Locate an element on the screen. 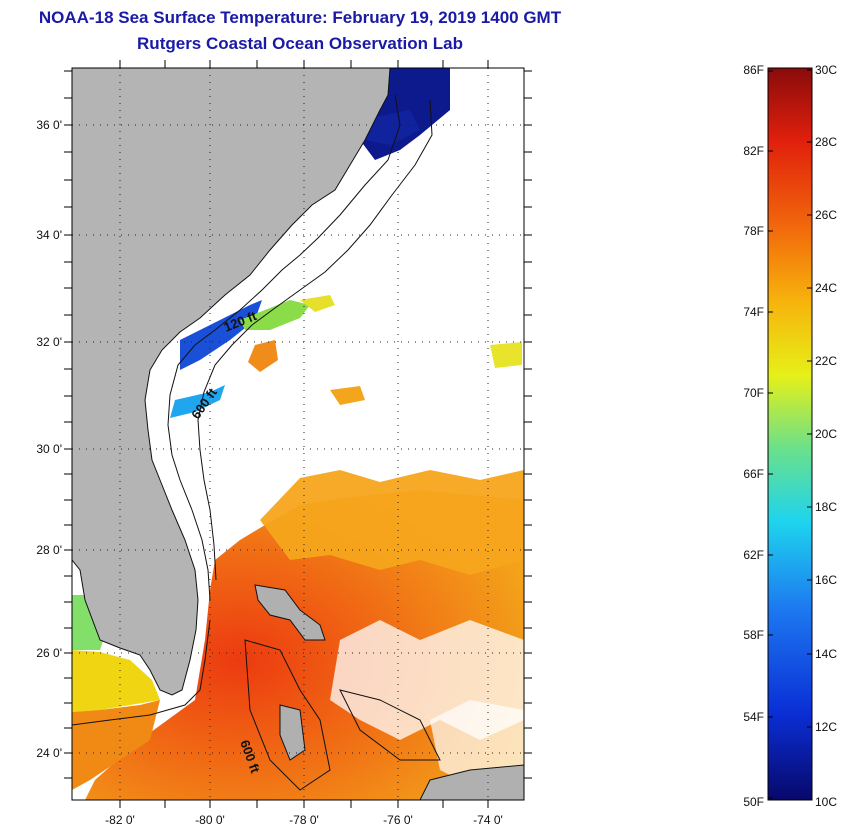  lon-label: -82 0' is located at coordinates (120, 820).